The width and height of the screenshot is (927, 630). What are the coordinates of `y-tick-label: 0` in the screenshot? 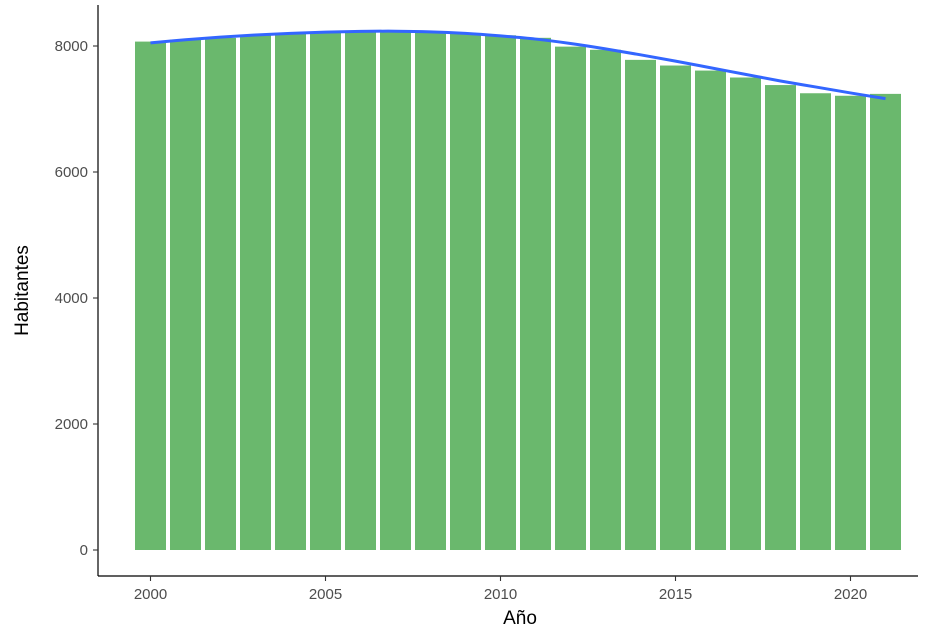 It's located at (84, 550).